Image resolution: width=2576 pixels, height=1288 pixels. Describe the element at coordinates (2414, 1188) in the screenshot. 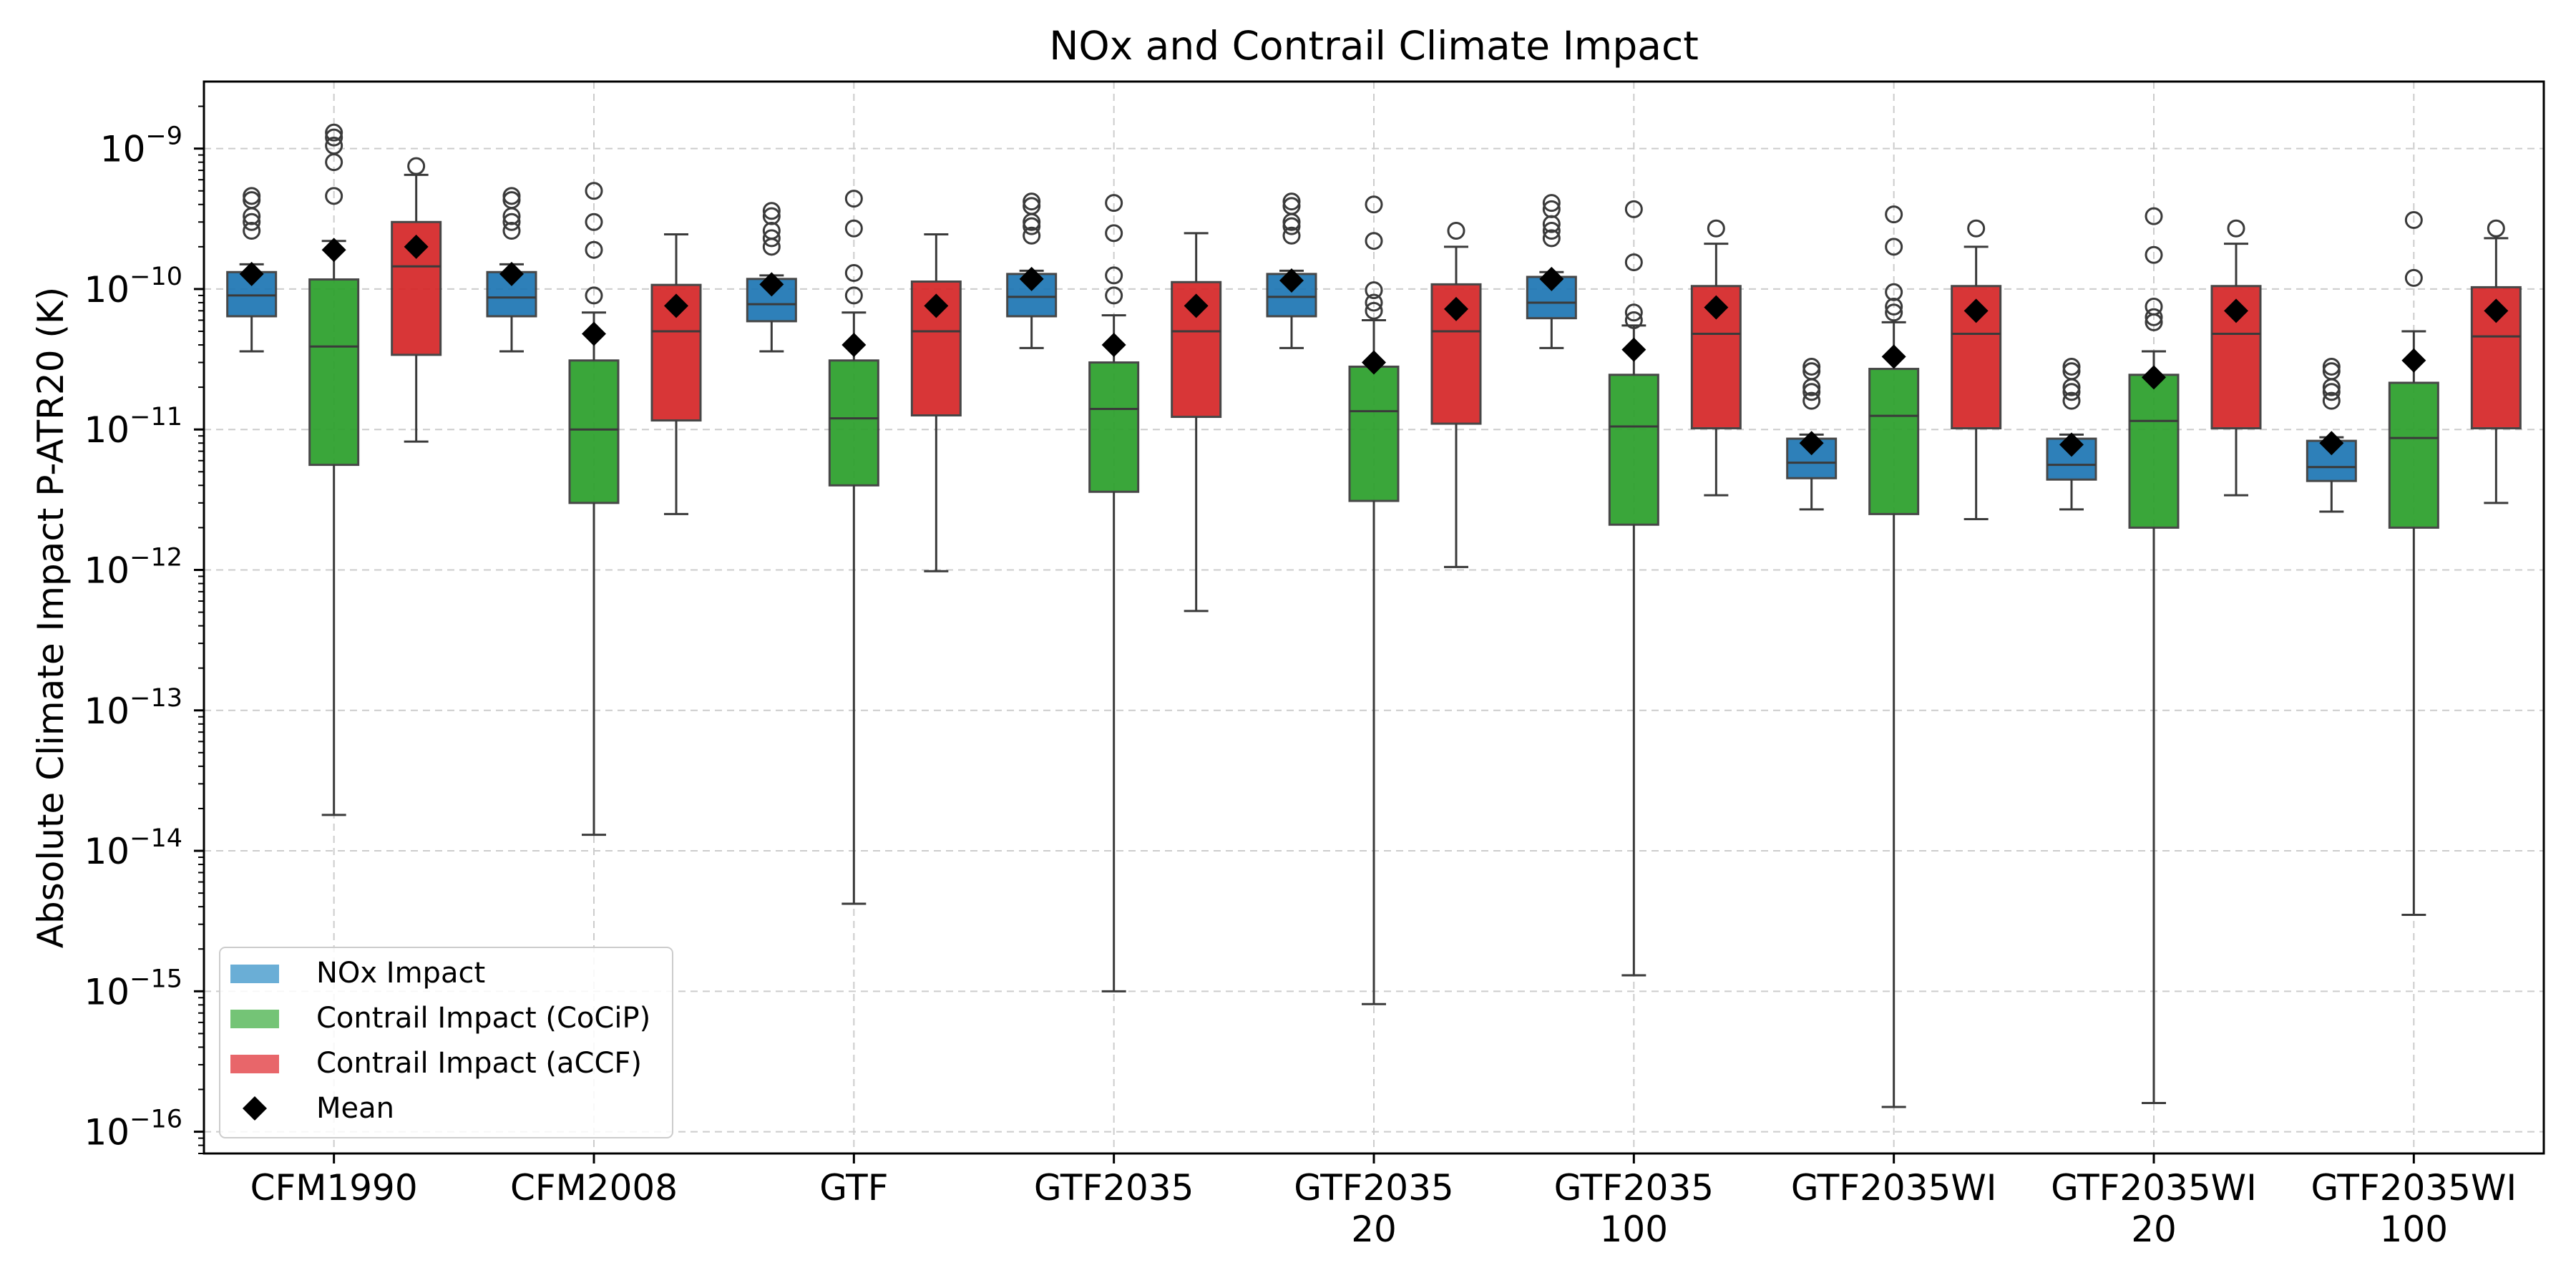

I see `x-tick-label: GTF2035WI` at that location.